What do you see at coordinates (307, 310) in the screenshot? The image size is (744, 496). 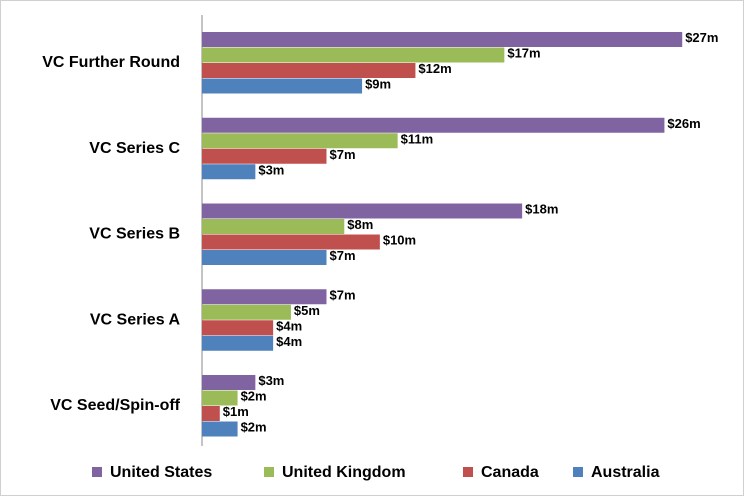 I see `value-label: $5m` at bounding box center [307, 310].